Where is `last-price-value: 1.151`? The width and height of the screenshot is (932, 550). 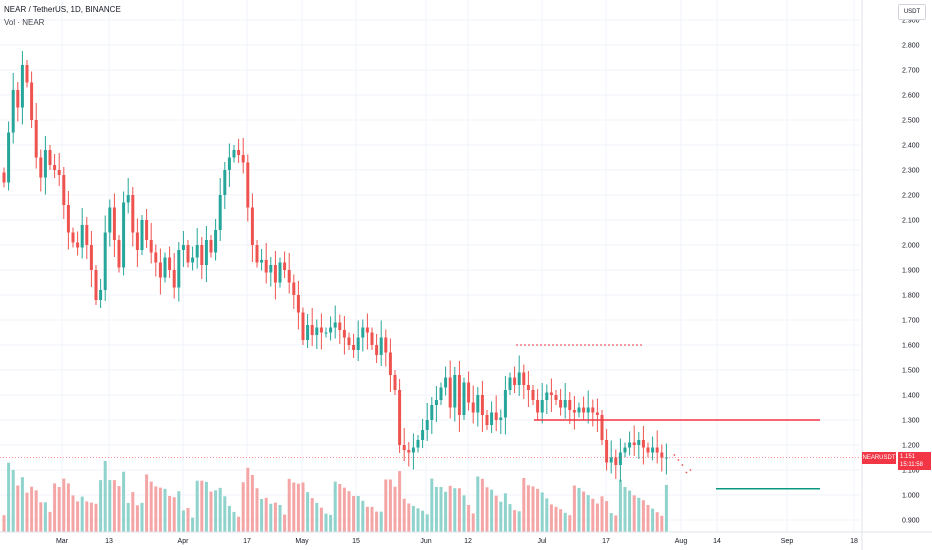 last-price-value: 1.151 is located at coordinates (908, 457).